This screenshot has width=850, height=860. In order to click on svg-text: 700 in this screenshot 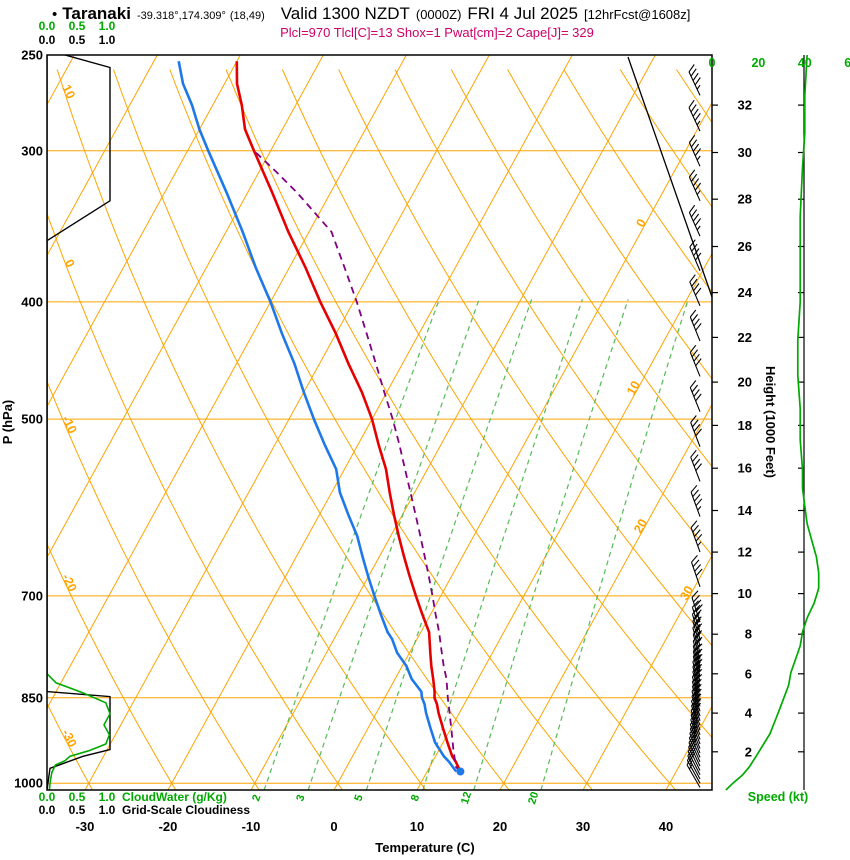, I will do `click(32, 595)`.